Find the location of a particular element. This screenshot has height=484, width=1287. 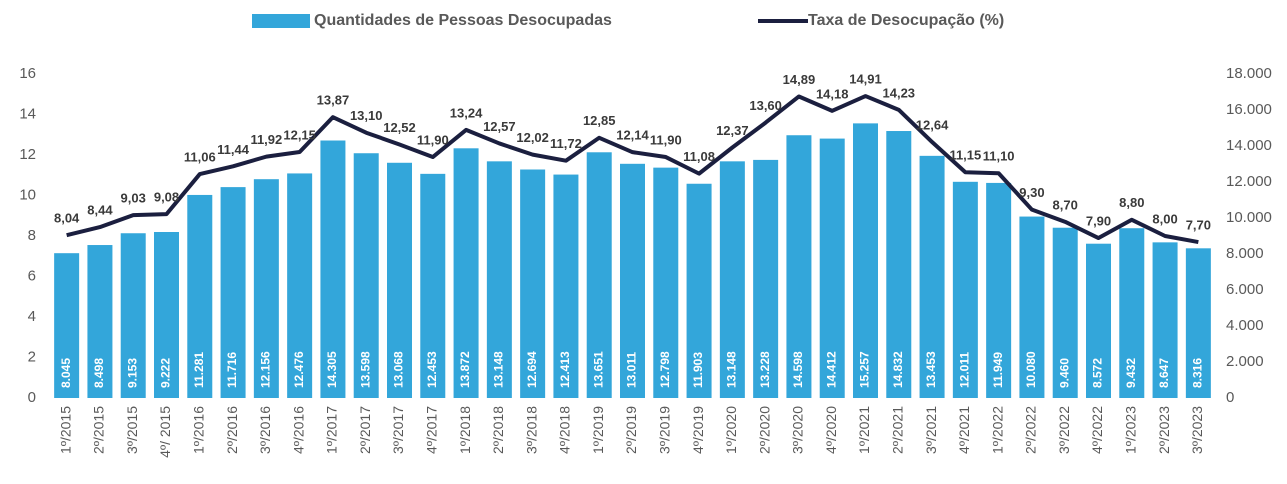

bar-label: 14.412 is located at coordinates (831, 369).